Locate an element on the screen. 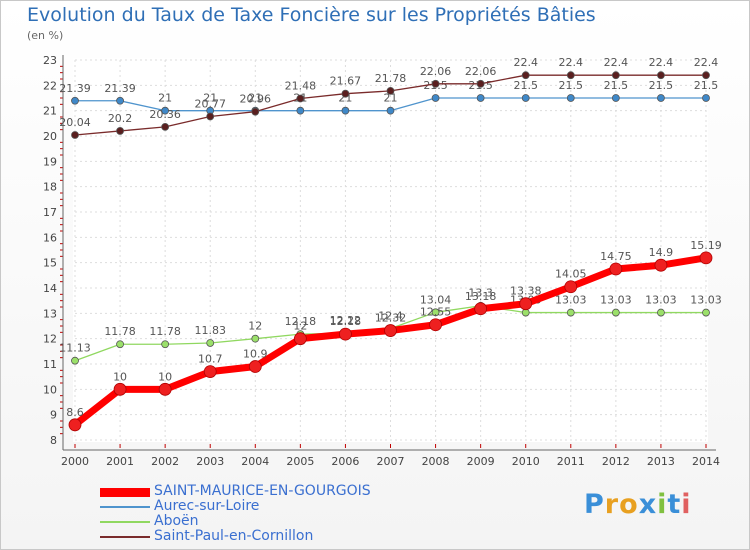 Image resolution: width=750 pixels, height=550 pixels. y-tick-label: 11 is located at coordinates (50, 364).